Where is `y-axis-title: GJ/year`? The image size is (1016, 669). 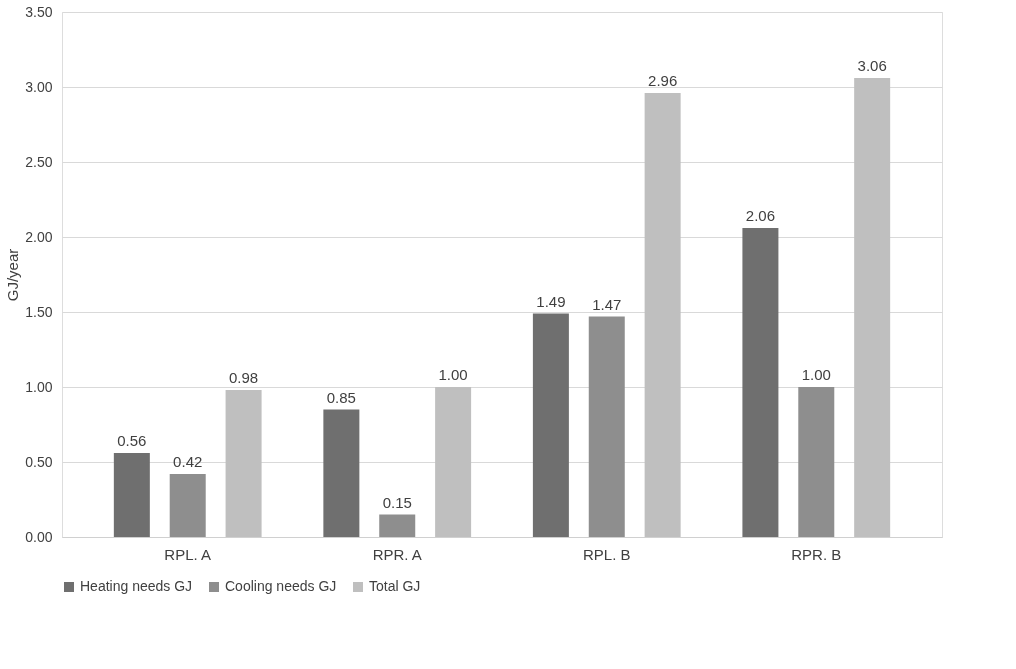
y-axis-title: GJ/year is located at coordinates (13, 275).